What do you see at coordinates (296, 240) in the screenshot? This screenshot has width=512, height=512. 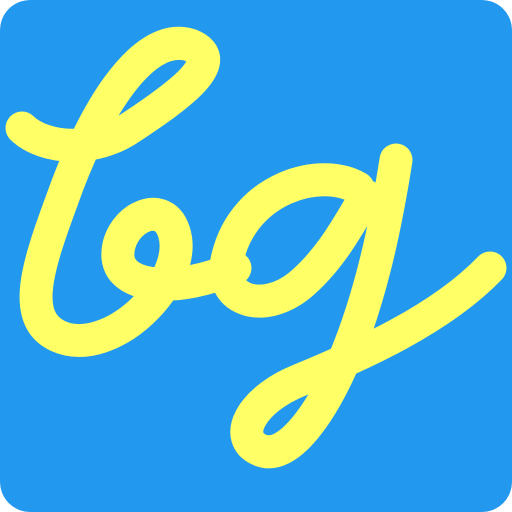 I see `letter-g-bowl` at bounding box center [296, 240].